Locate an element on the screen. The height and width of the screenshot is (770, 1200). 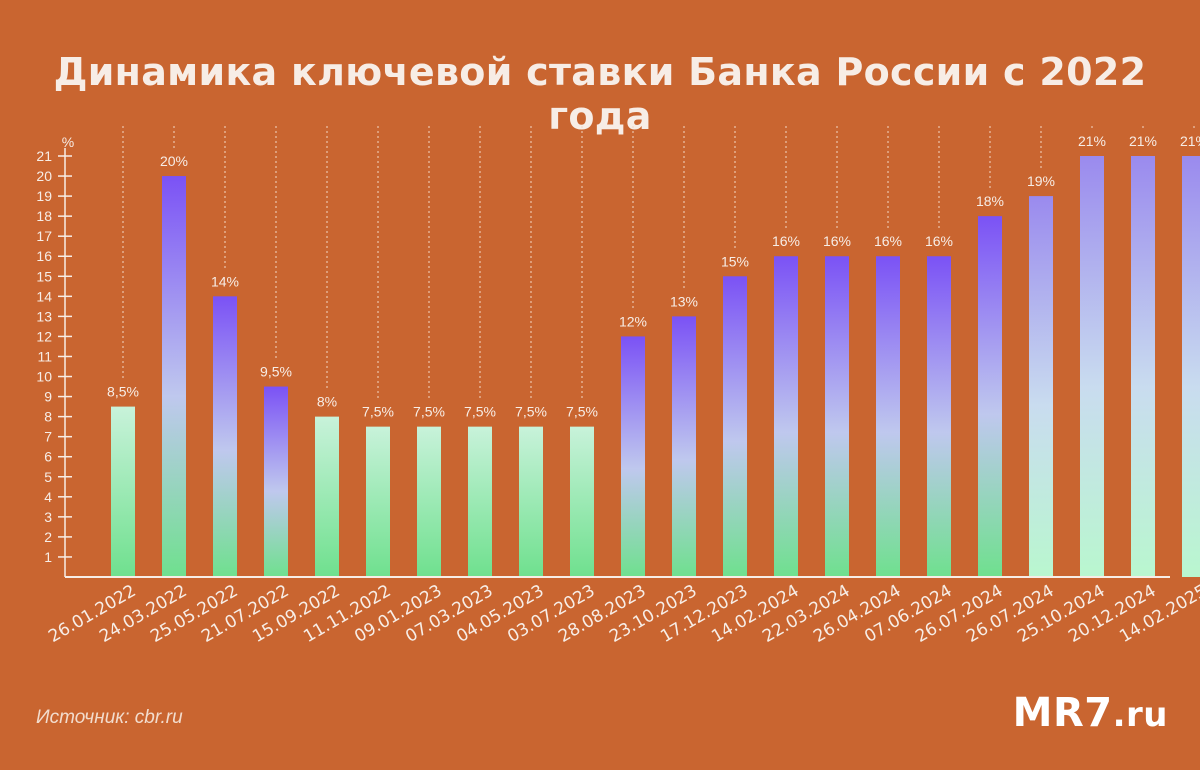
y-tick-label: 13 is located at coordinates (44, 316).